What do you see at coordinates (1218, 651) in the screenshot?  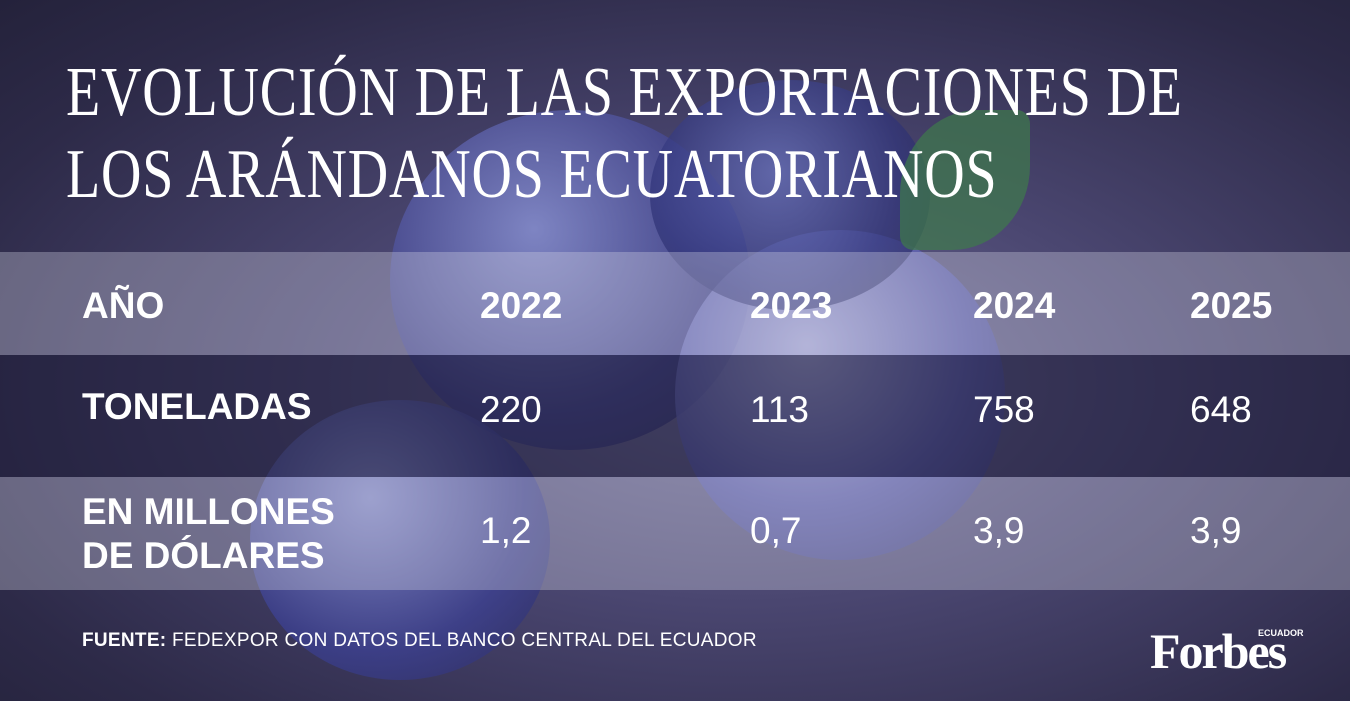 I see `logo: Forbes` at bounding box center [1218, 651].